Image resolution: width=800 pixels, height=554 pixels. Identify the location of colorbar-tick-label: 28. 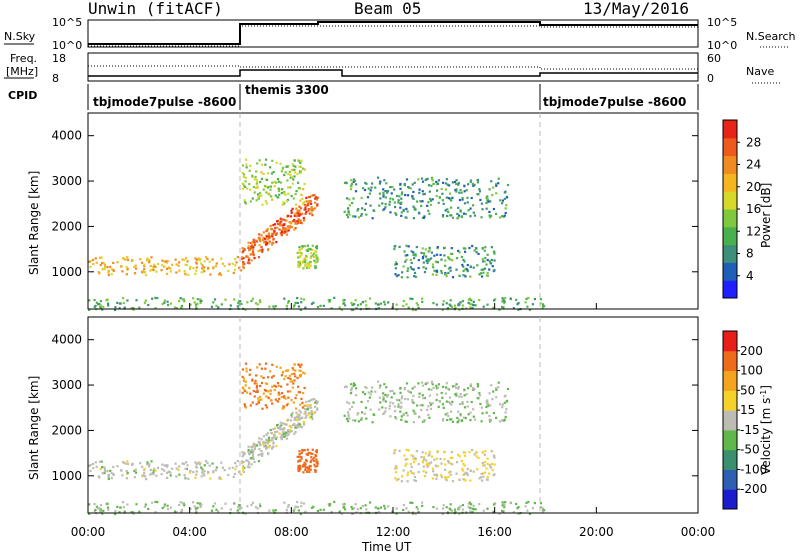
(753, 142).